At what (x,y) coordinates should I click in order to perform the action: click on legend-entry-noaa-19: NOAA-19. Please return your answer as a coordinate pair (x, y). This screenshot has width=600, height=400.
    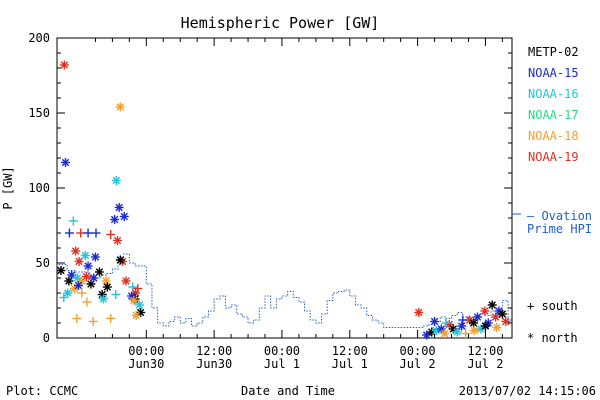
    Looking at the image, I should click on (553, 157).